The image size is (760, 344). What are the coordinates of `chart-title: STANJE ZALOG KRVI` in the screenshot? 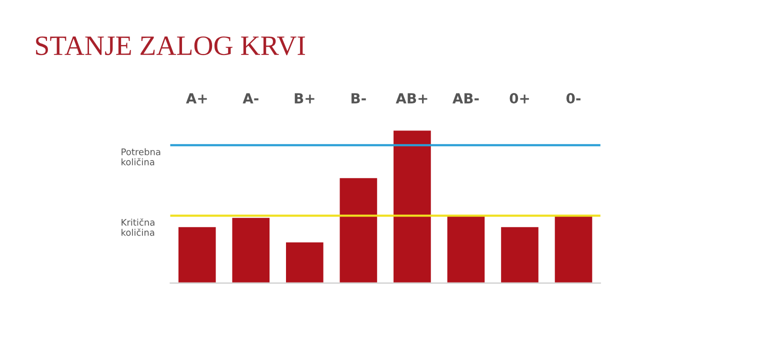 It's located at (170, 46).